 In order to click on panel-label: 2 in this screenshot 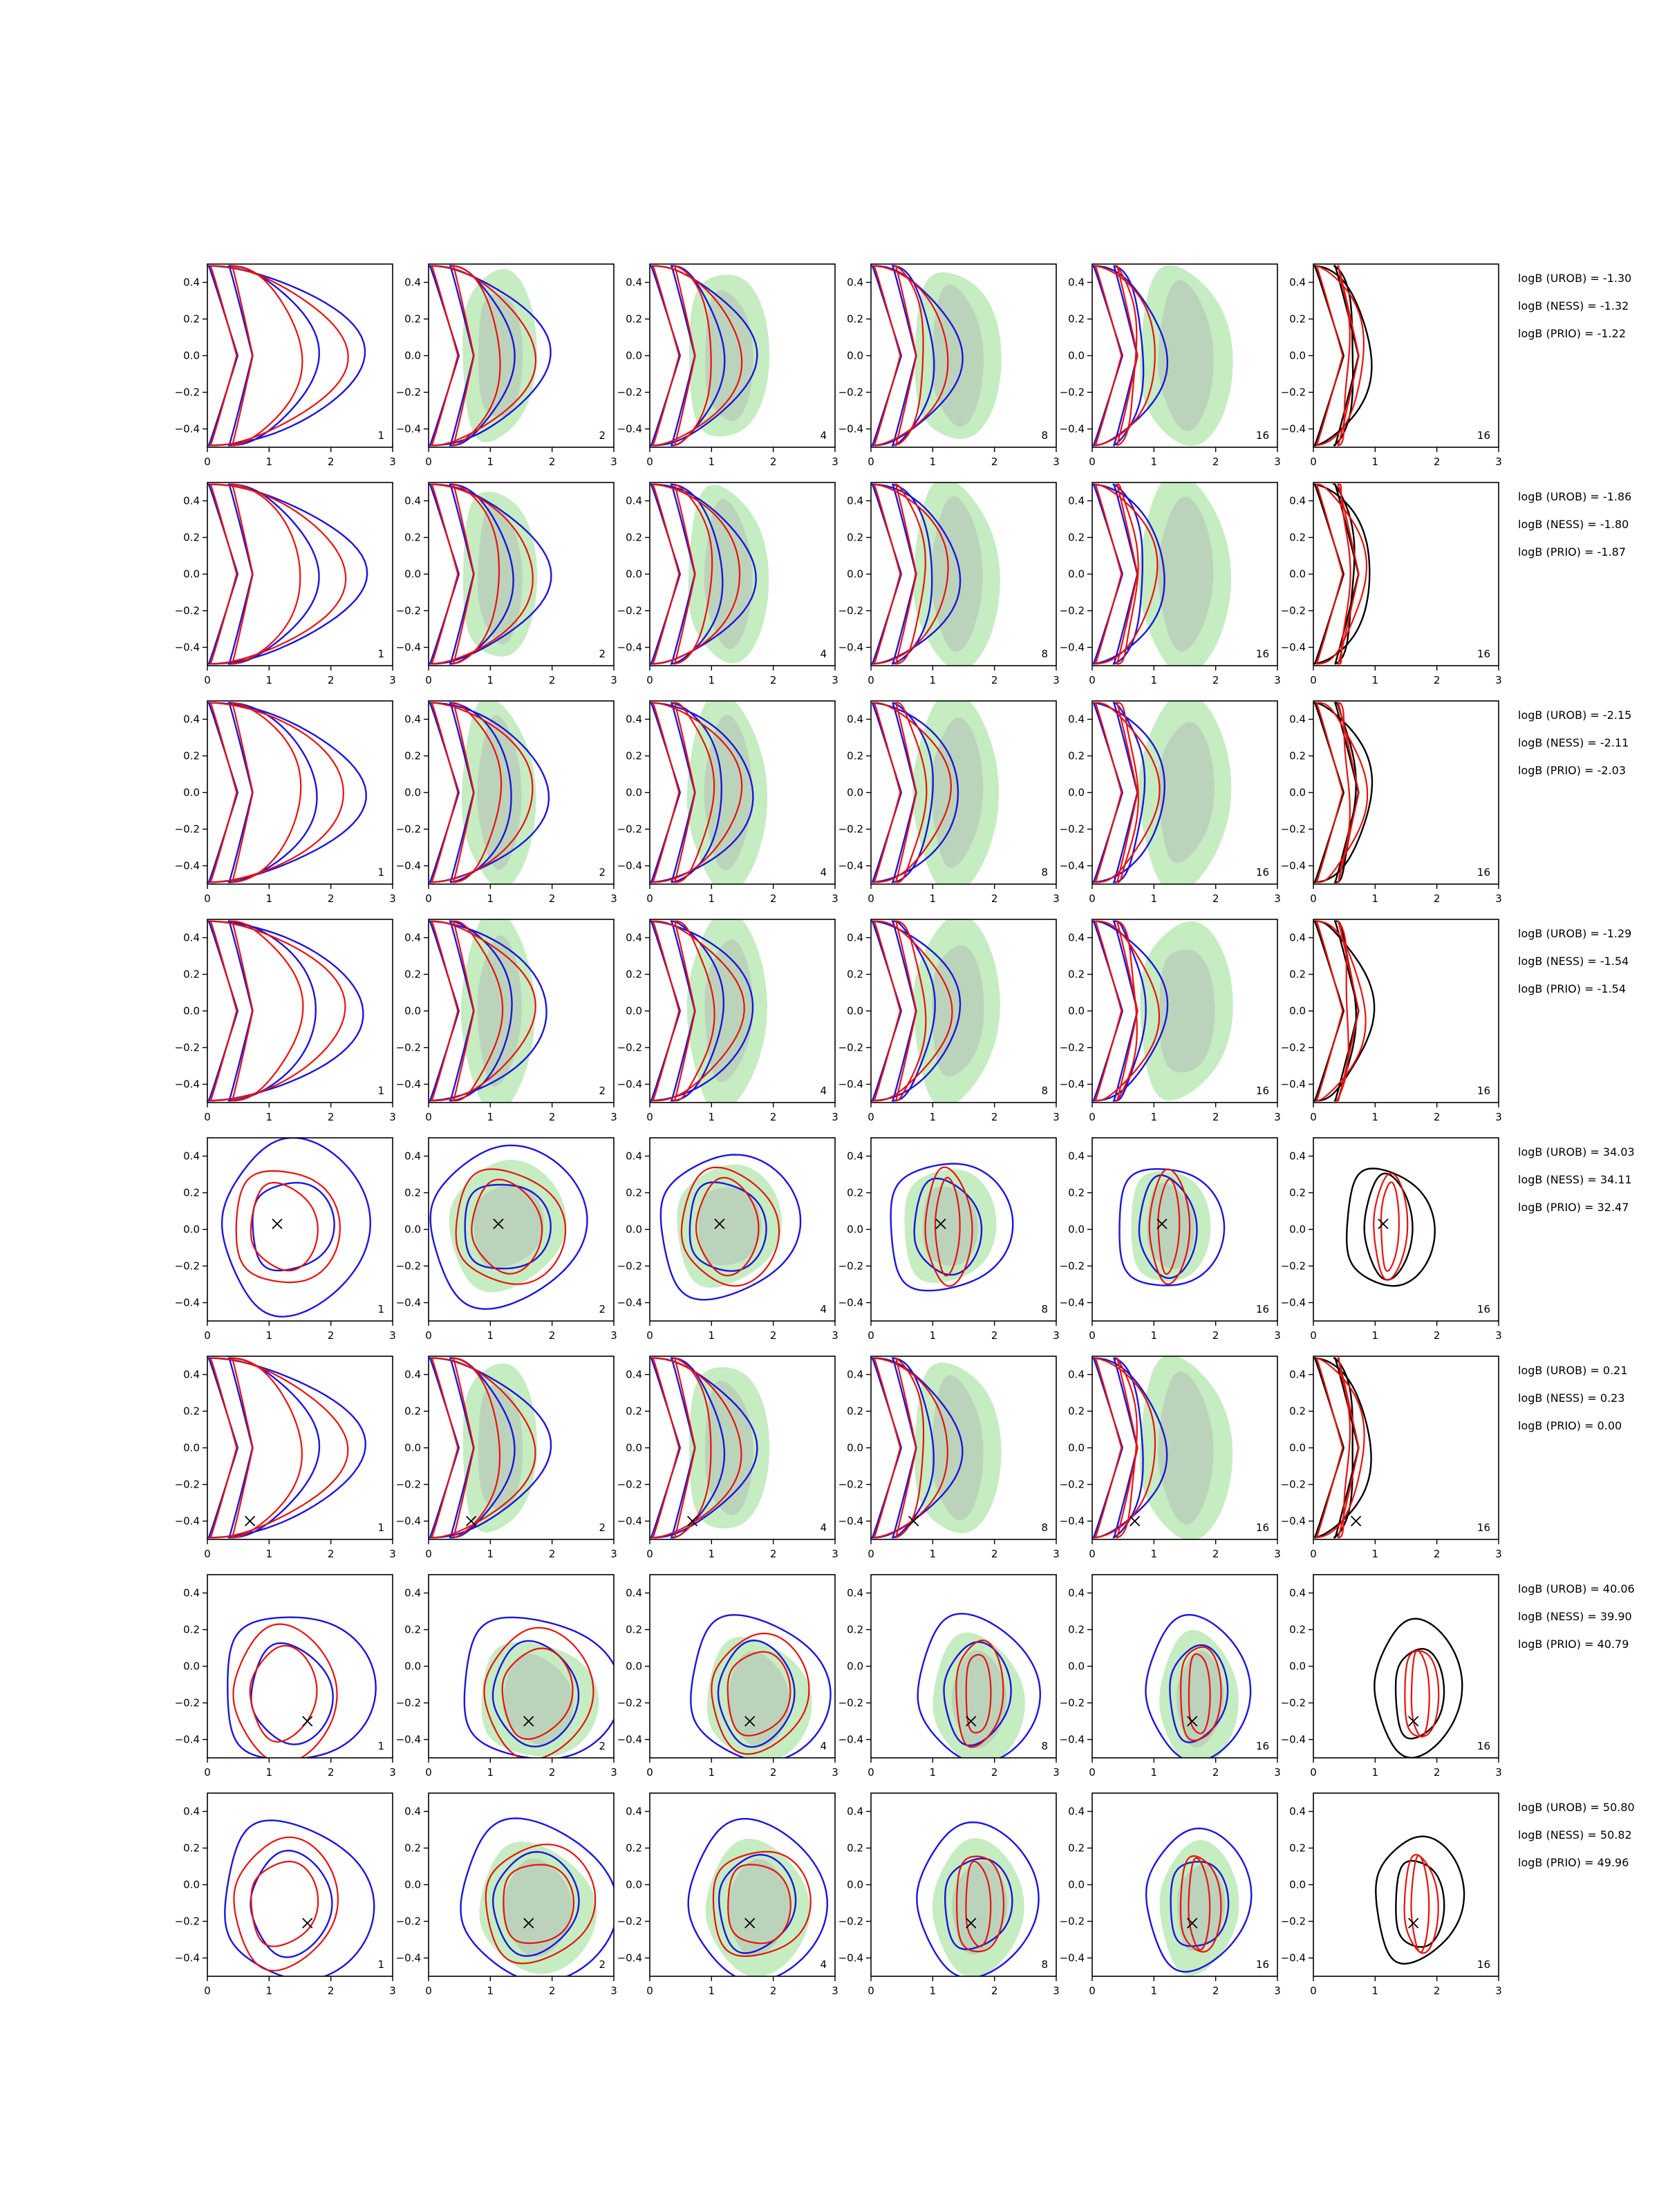, I will do `click(602, 435)`.